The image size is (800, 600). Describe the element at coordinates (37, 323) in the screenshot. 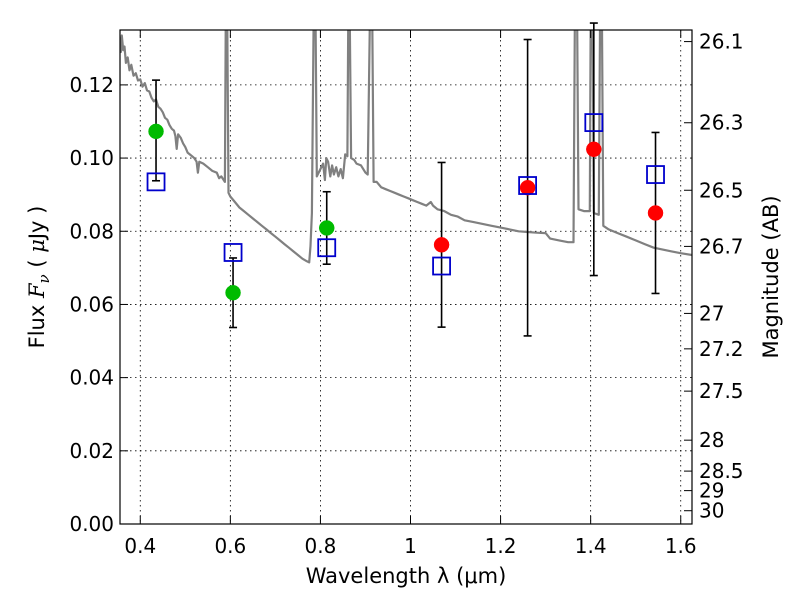

I see `y-axis-label-part: Flux` at that location.